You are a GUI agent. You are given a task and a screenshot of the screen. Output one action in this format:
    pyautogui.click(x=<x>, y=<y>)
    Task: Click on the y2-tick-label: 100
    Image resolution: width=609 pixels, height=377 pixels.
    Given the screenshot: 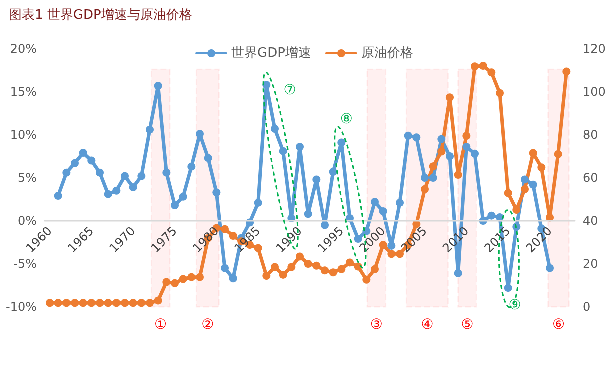 What is the action you would take?
    pyautogui.click(x=594, y=92)
    